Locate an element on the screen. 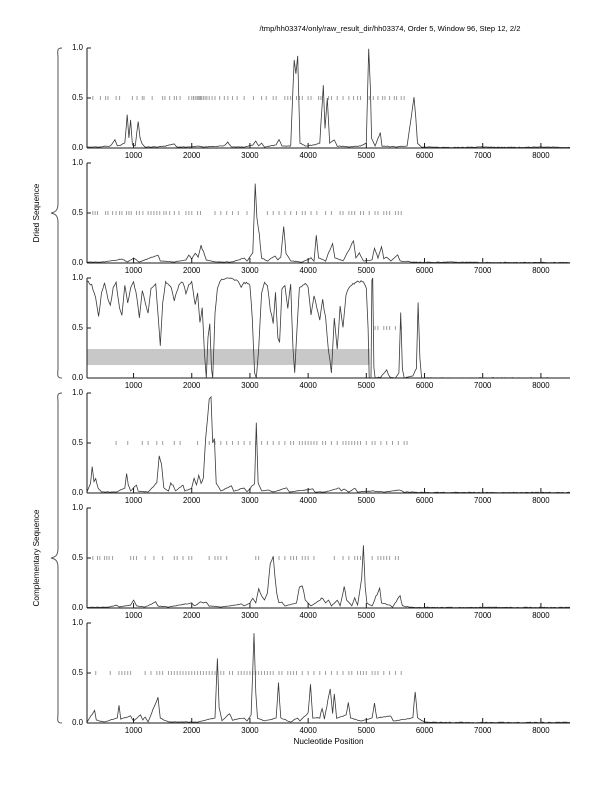  x-axis-label: Nucleotide Position is located at coordinates (328, 741).